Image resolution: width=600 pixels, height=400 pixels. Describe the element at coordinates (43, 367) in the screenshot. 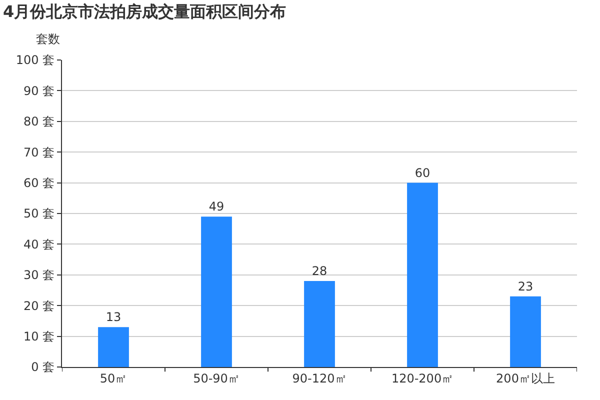

I see `y-tick-label: 0 套` at that location.